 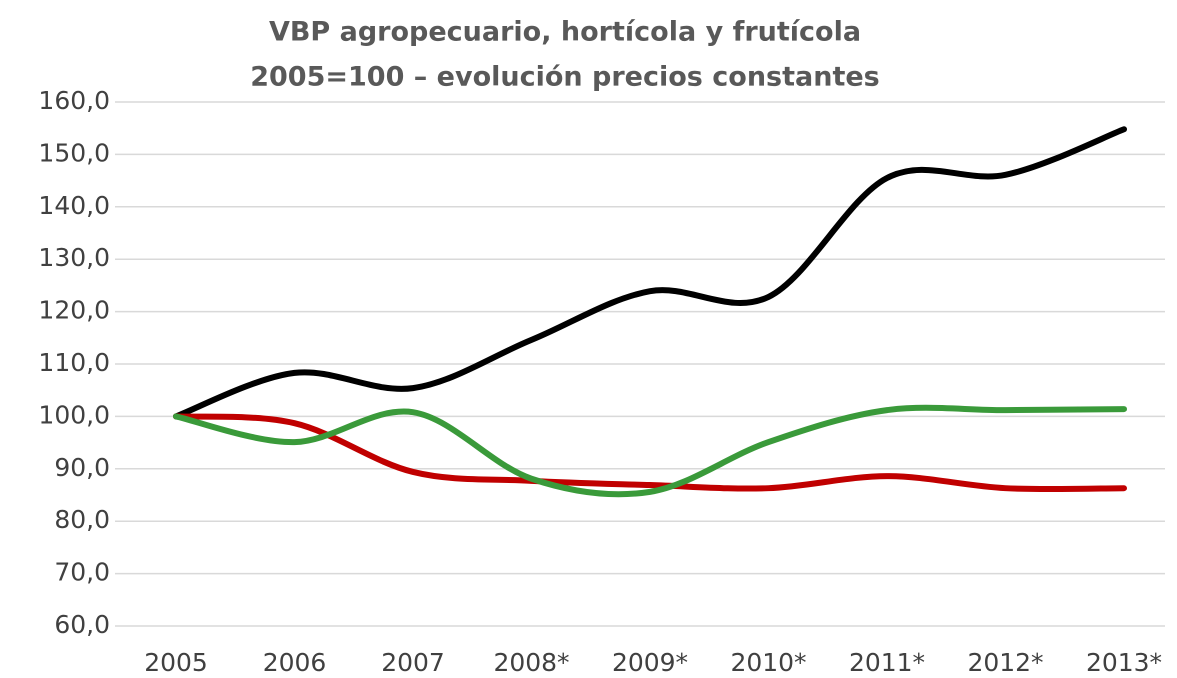 What do you see at coordinates (82, 572) in the screenshot?
I see `y-tick-label: 70,0` at bounding box center [82, 572].